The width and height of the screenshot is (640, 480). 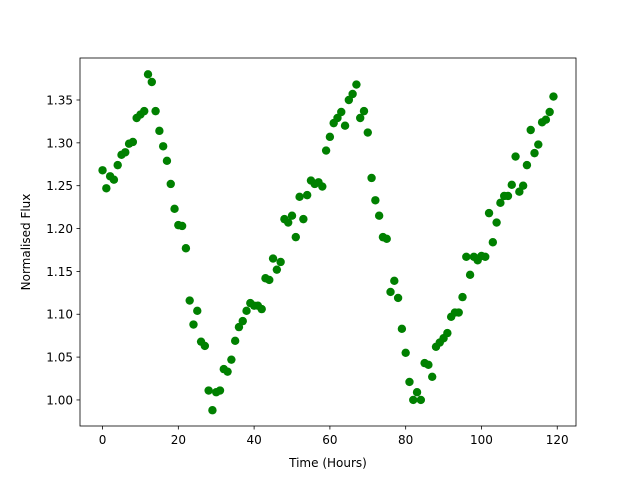 What do you see at coordinates (405, 440) in the screenshot?
I see `x-tick-label: 80` at bounding box center [405, 440].